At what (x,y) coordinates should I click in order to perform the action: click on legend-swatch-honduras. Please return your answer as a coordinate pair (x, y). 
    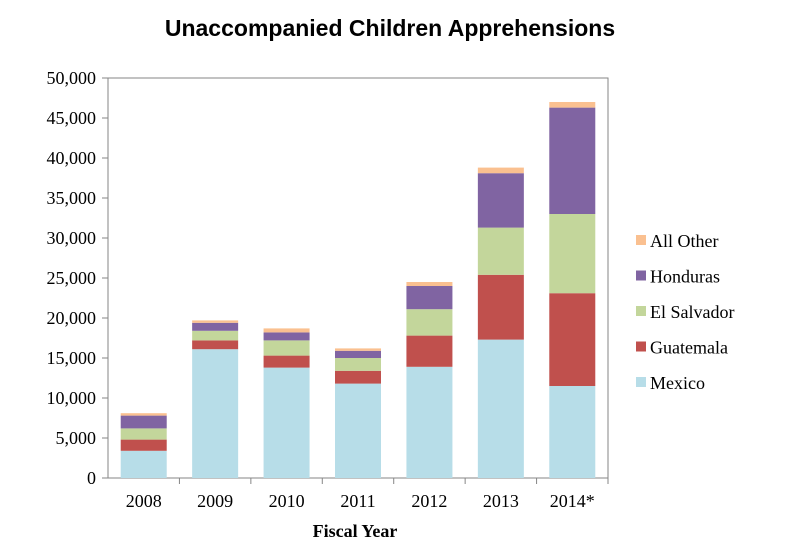
    Looking at the image, I should click on (641, 275).